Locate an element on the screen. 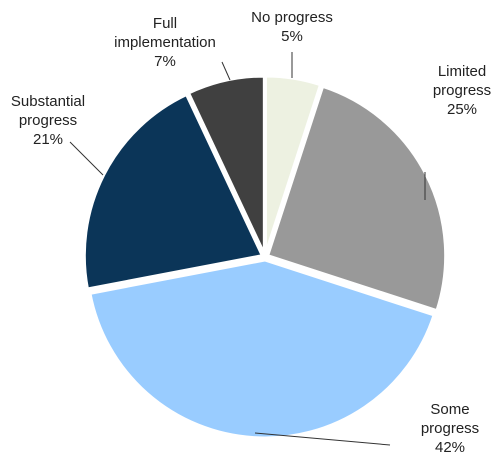 The image size is (497, 468). slice-label: Limited progress 25% is located at coordinates (459, 90).